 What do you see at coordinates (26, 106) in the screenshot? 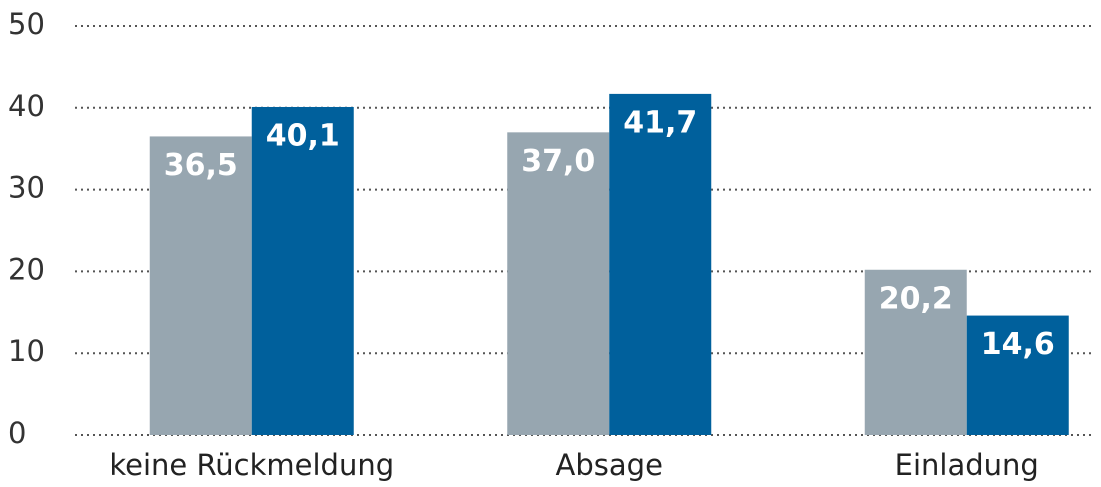
I see `y-tick-label: 40` at bounding box center [26, 106].